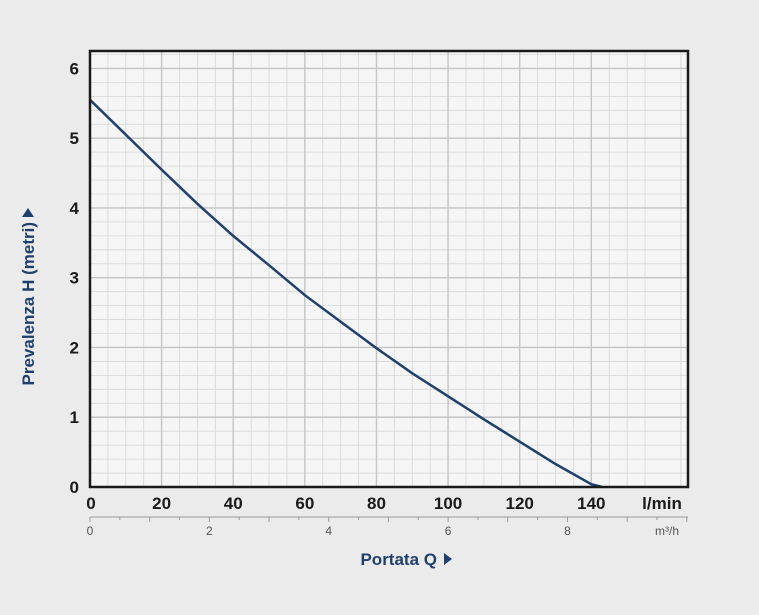 Image resolution: width=759 pixels, height=615 pixels. I want to click on x-axis-arrow-icon, so click(448, 559).